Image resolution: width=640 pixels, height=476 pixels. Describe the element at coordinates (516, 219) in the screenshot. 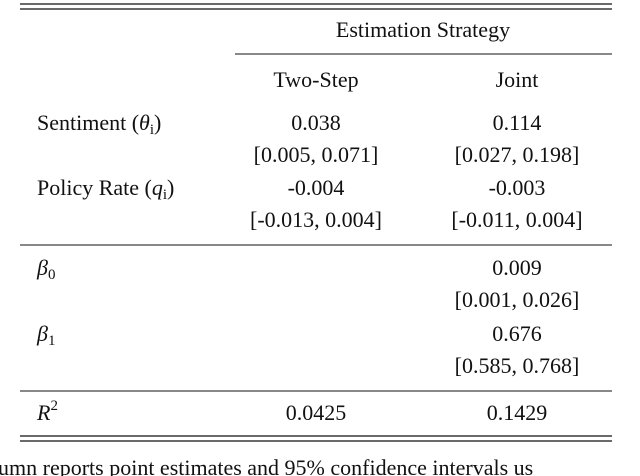

I see `confidence-interval: [-0.011, 0.004]` at that location.